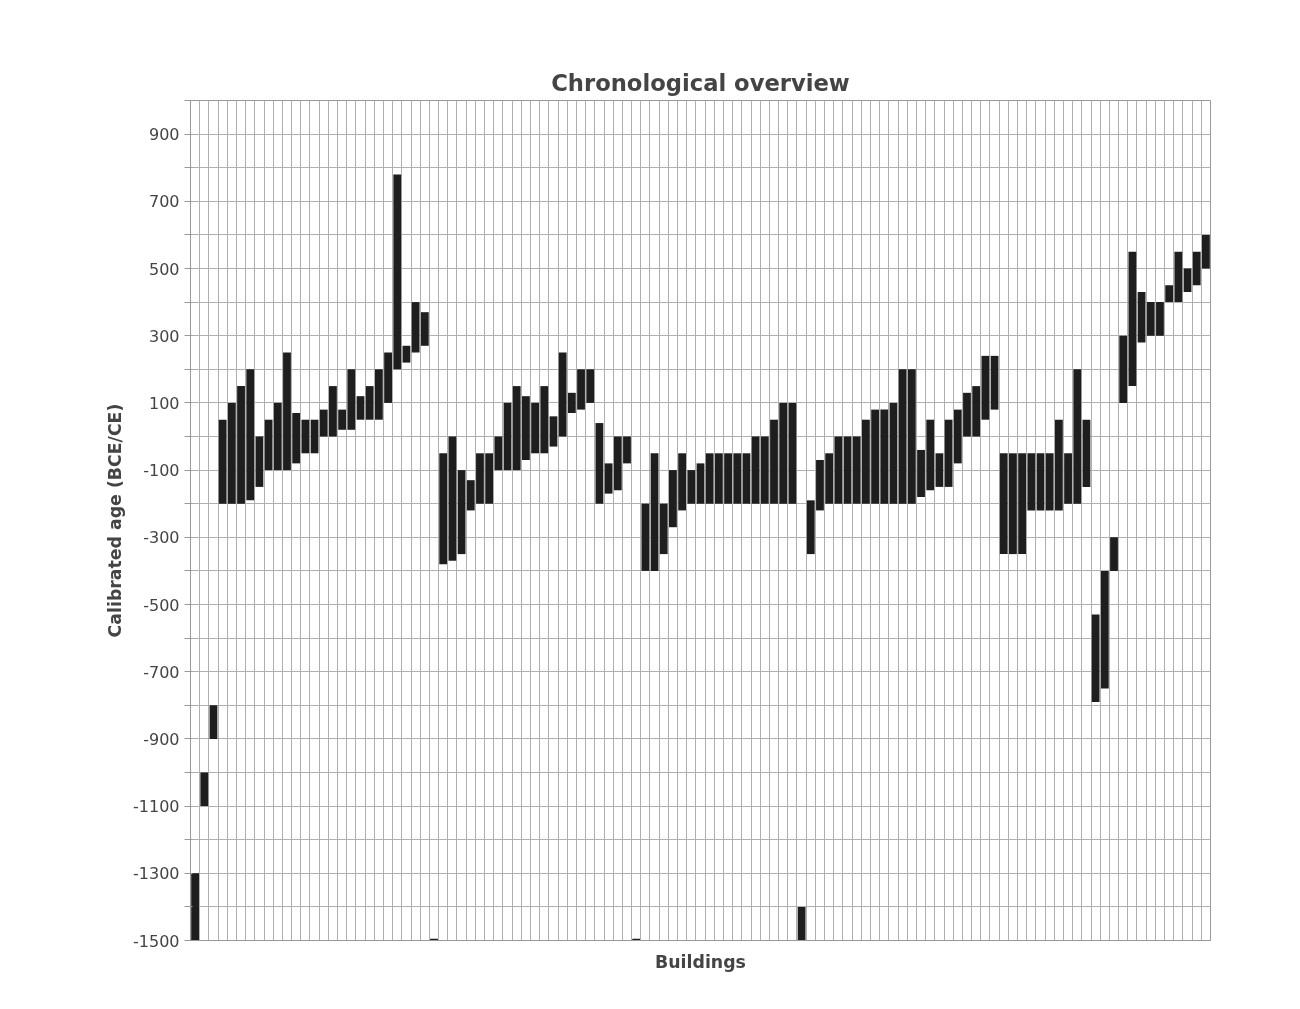 This screenshot has height=1009, width=1300. I want to click on y-tick-label: -900, so click(161, 739).